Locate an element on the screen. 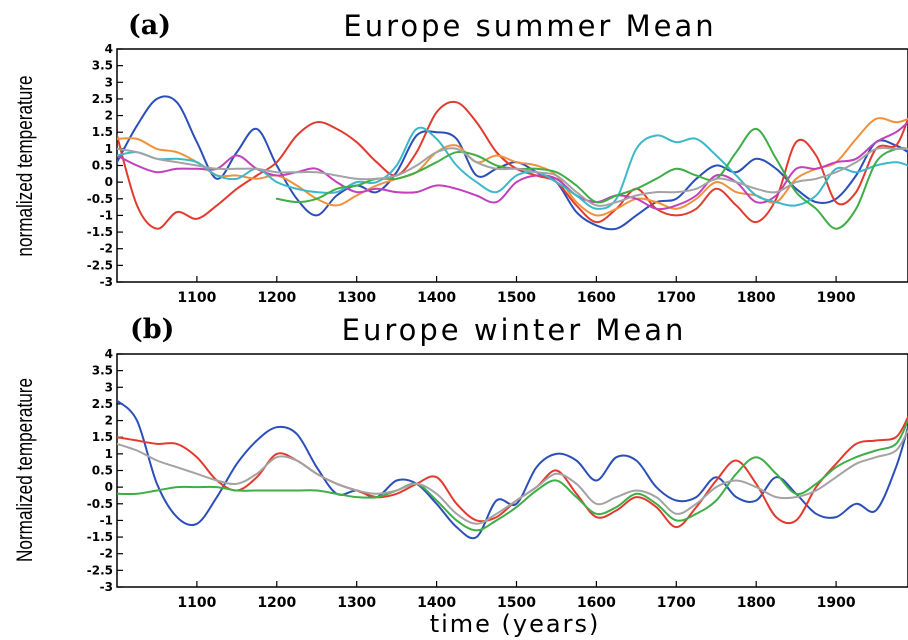  x-axis-label: time (years) is located at coordinates (515, 624).